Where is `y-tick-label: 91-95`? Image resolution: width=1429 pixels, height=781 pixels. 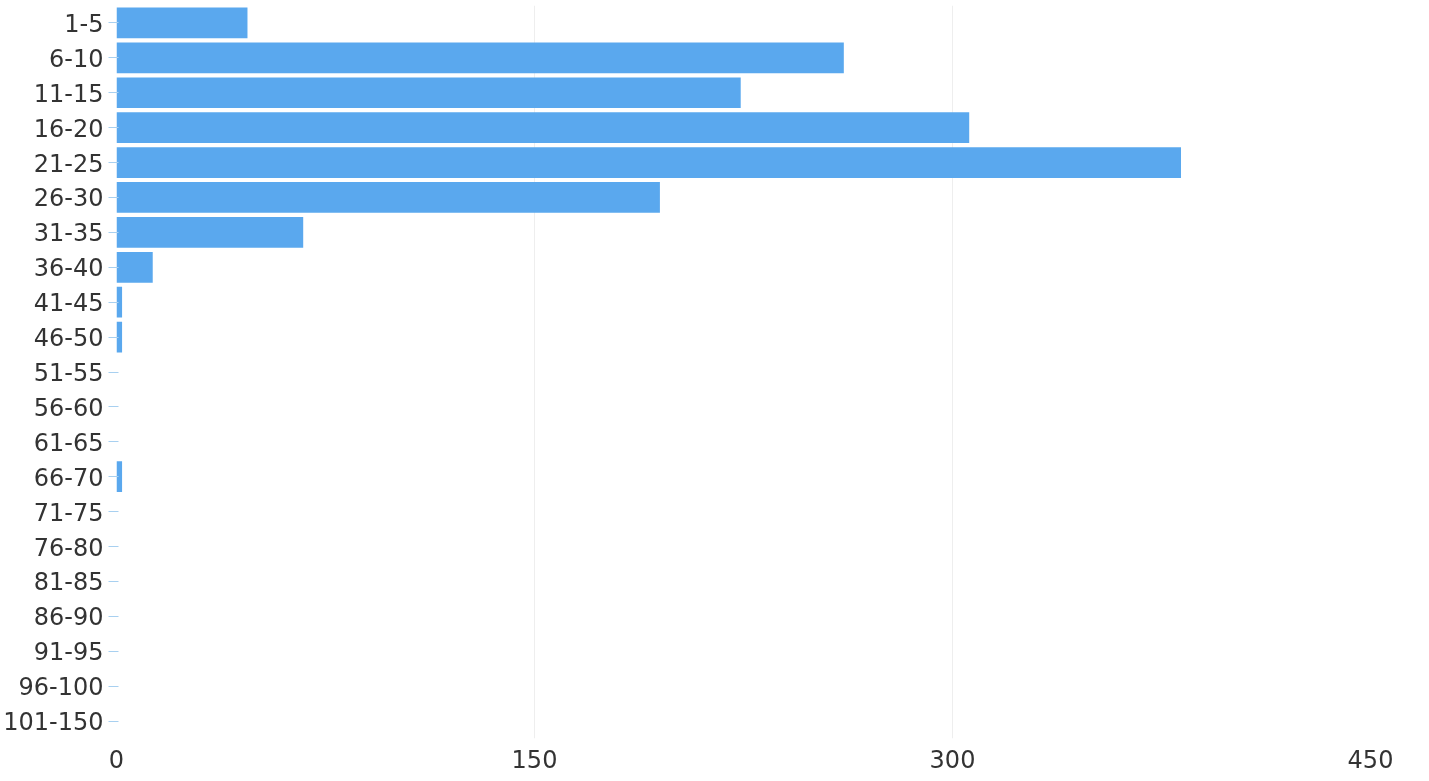
y-tick-label: 91-95 is located at coordinates (68, 652).